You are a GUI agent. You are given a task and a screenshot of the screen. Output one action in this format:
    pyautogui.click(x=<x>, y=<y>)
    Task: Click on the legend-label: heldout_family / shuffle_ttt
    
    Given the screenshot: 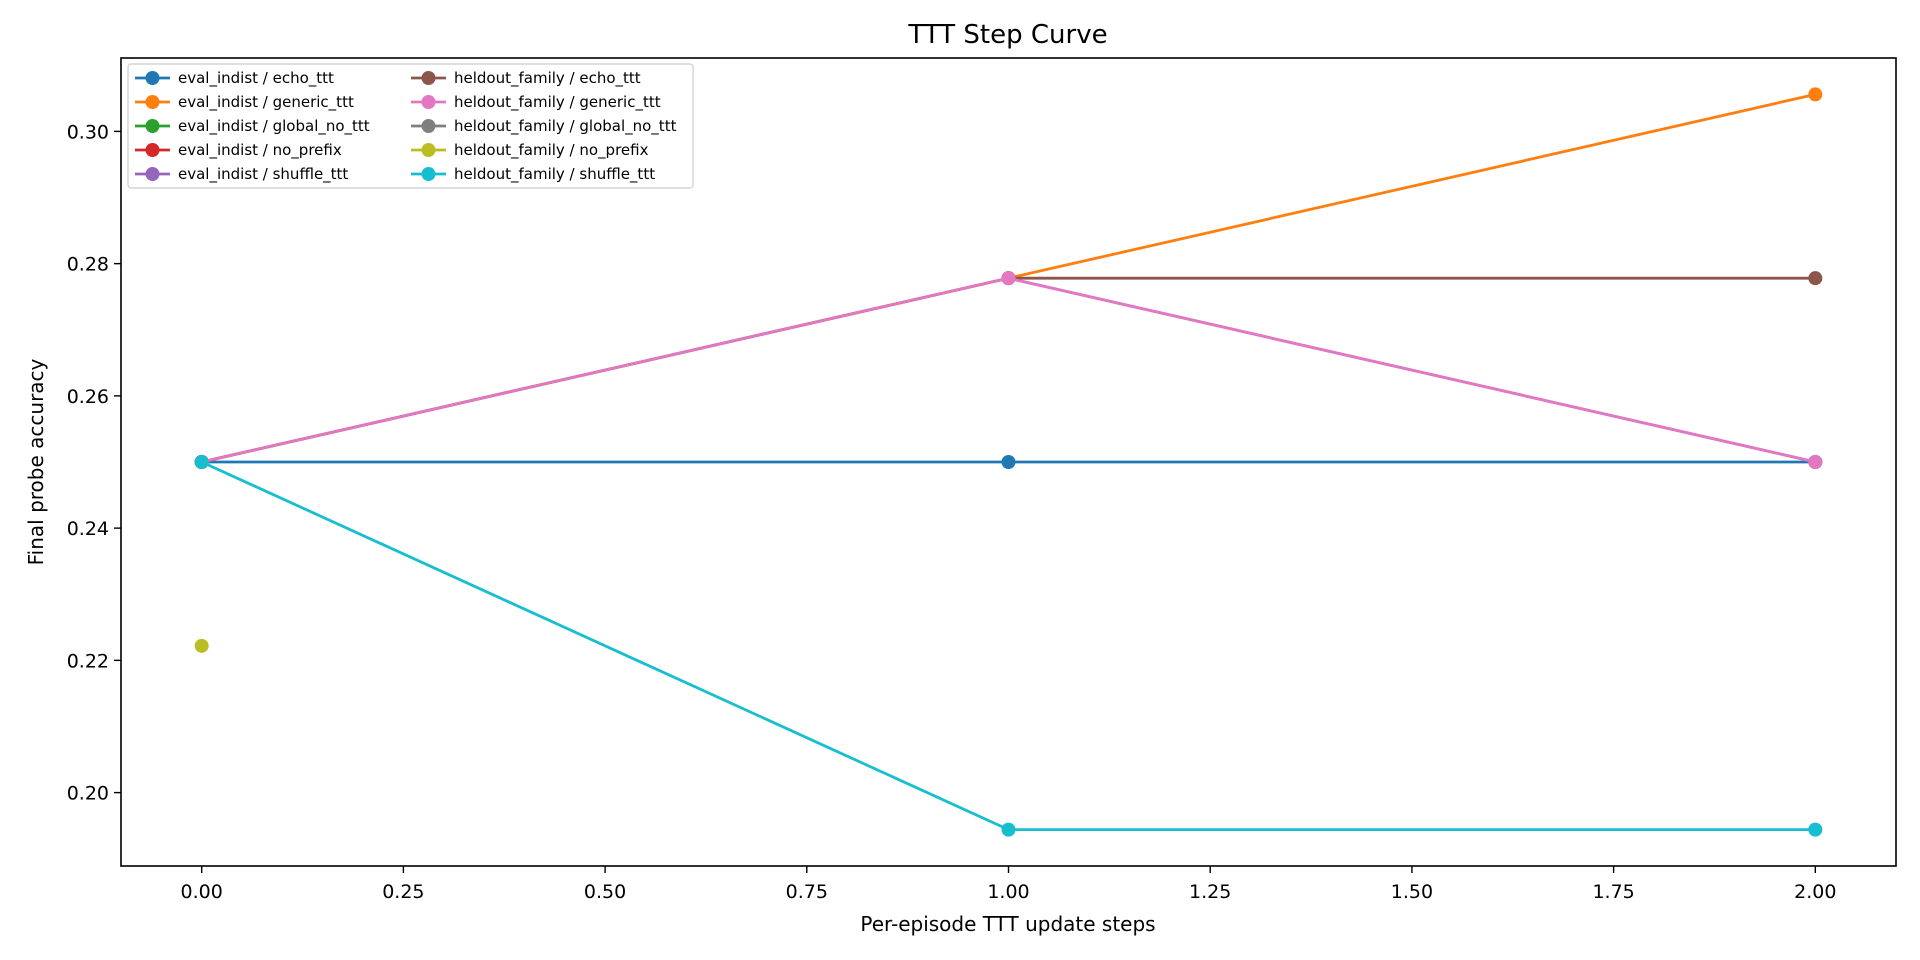 What is the action you would take?
    pyautogui.click(x=554, y=174)
    